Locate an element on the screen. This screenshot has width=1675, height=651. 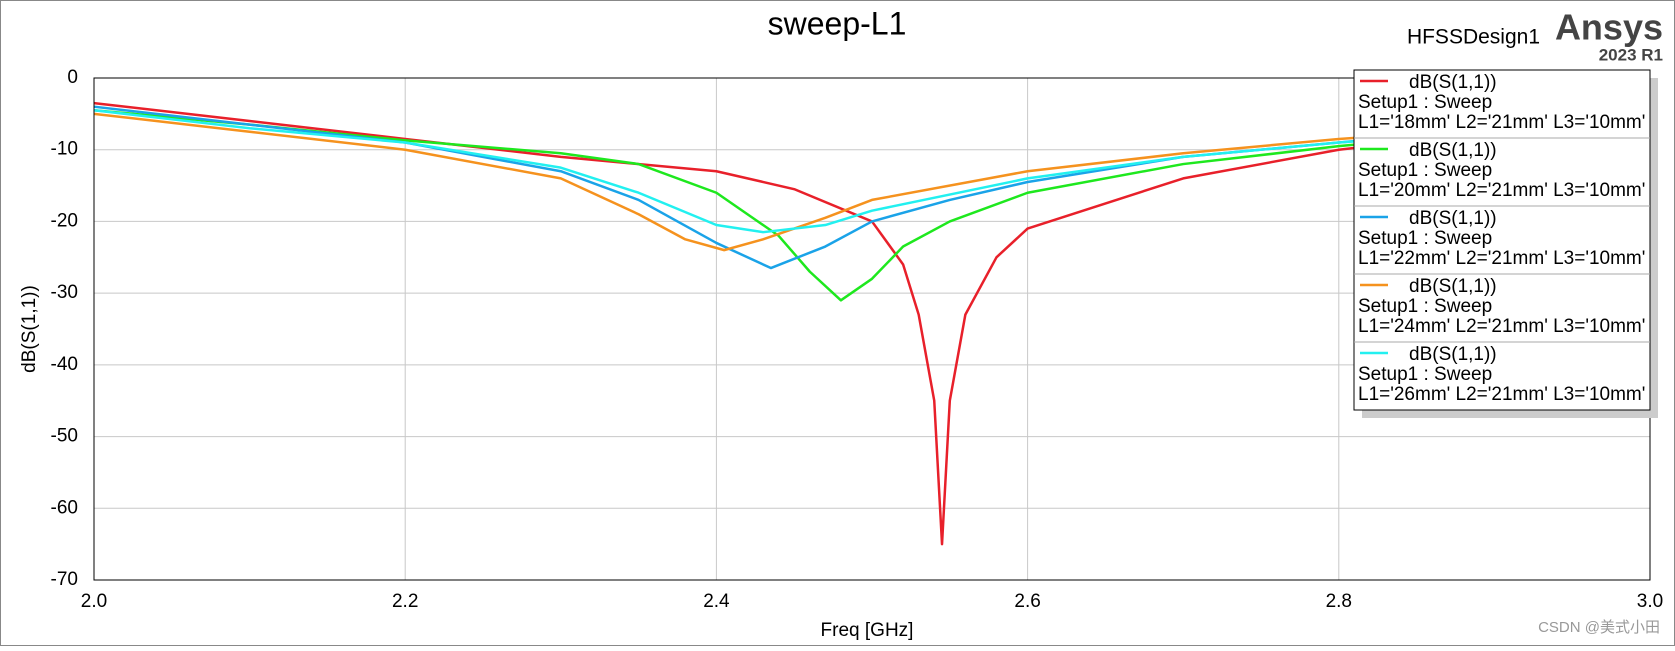
legend-params: L1='22mm' L2='21mm' L3='10mm' is located at coordinates (1501, 258).